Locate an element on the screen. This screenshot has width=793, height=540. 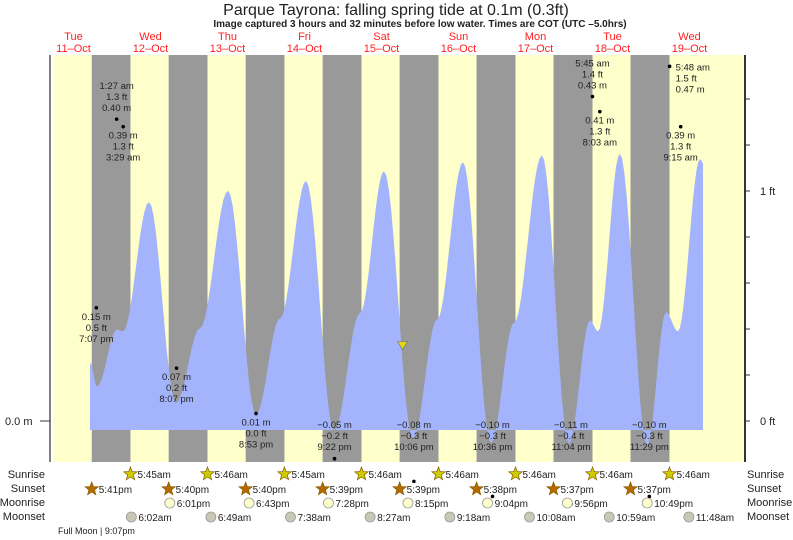
day-date-label: 15–Oct is located at coordinates (381, 49).